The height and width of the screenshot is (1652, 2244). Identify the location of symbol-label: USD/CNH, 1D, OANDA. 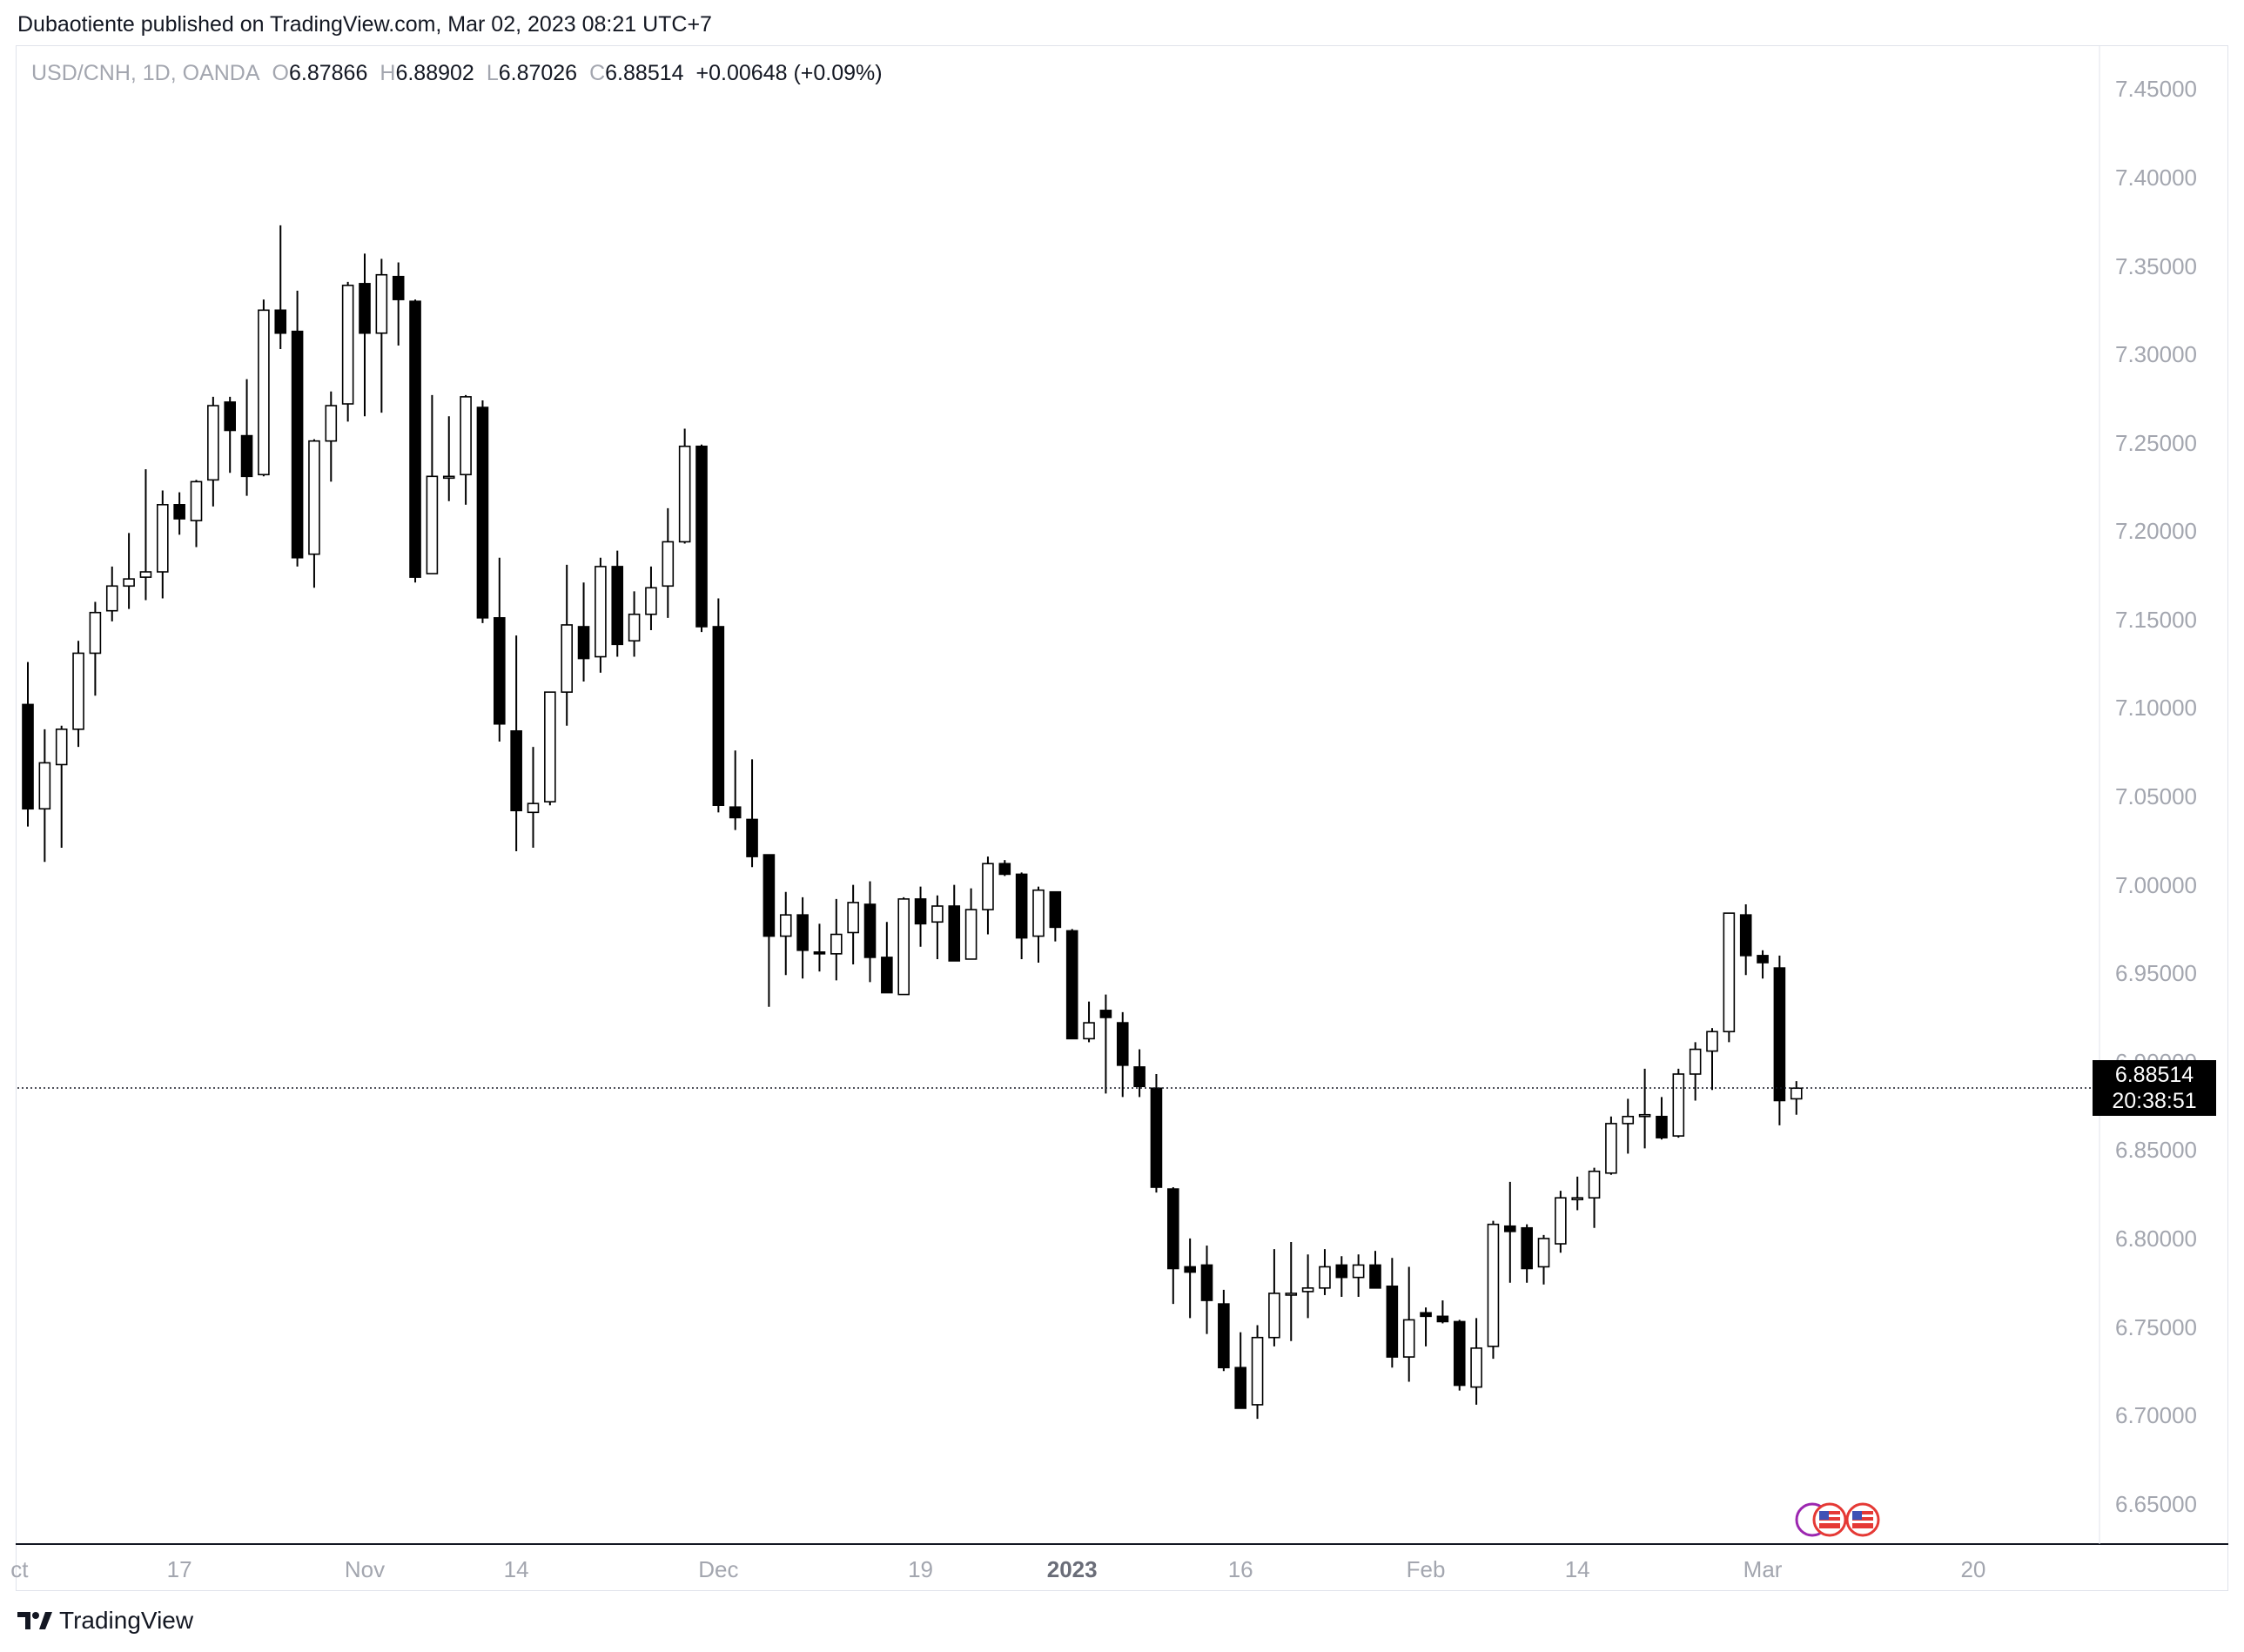
(145, 73).